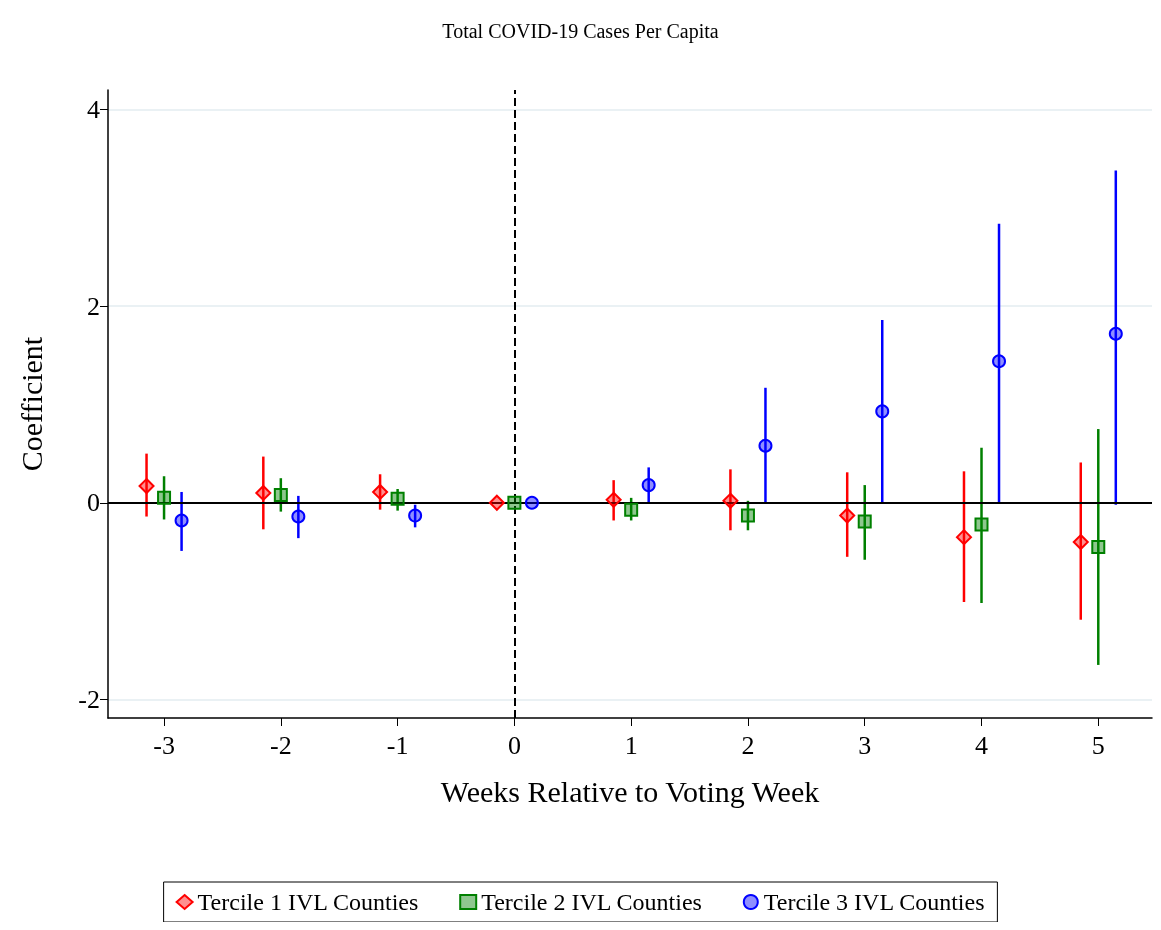 The height and width of the screenshot is (930, 1161). Describe the element at coordinates (514, 745) in the screenshot. I see `x-tick-label: 0` at that location.